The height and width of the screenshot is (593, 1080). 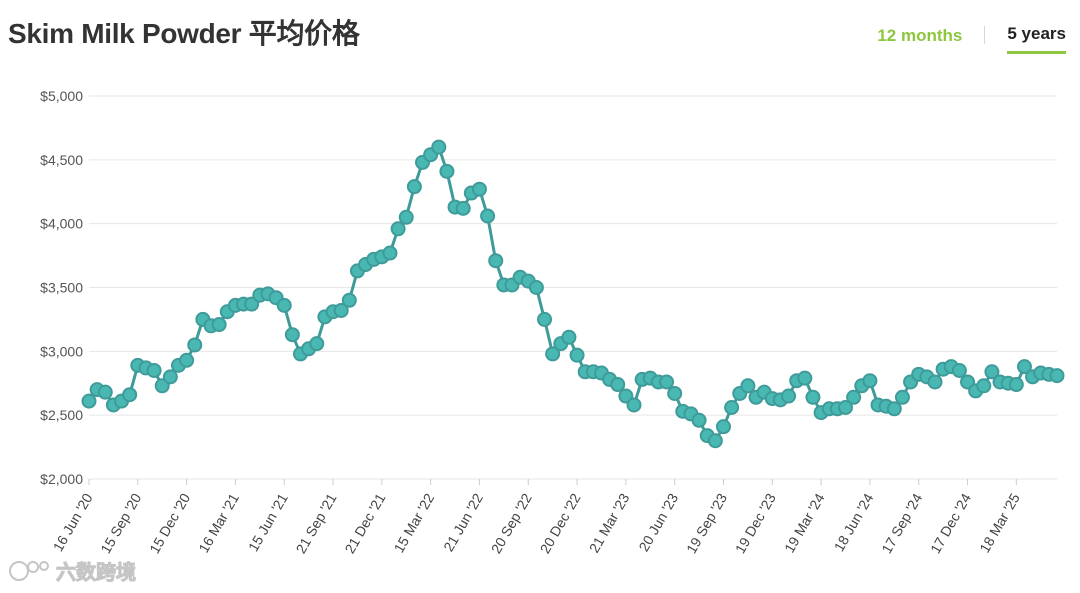 I want to click on y-tick-label: $3,000, so click(x=61, y=351).